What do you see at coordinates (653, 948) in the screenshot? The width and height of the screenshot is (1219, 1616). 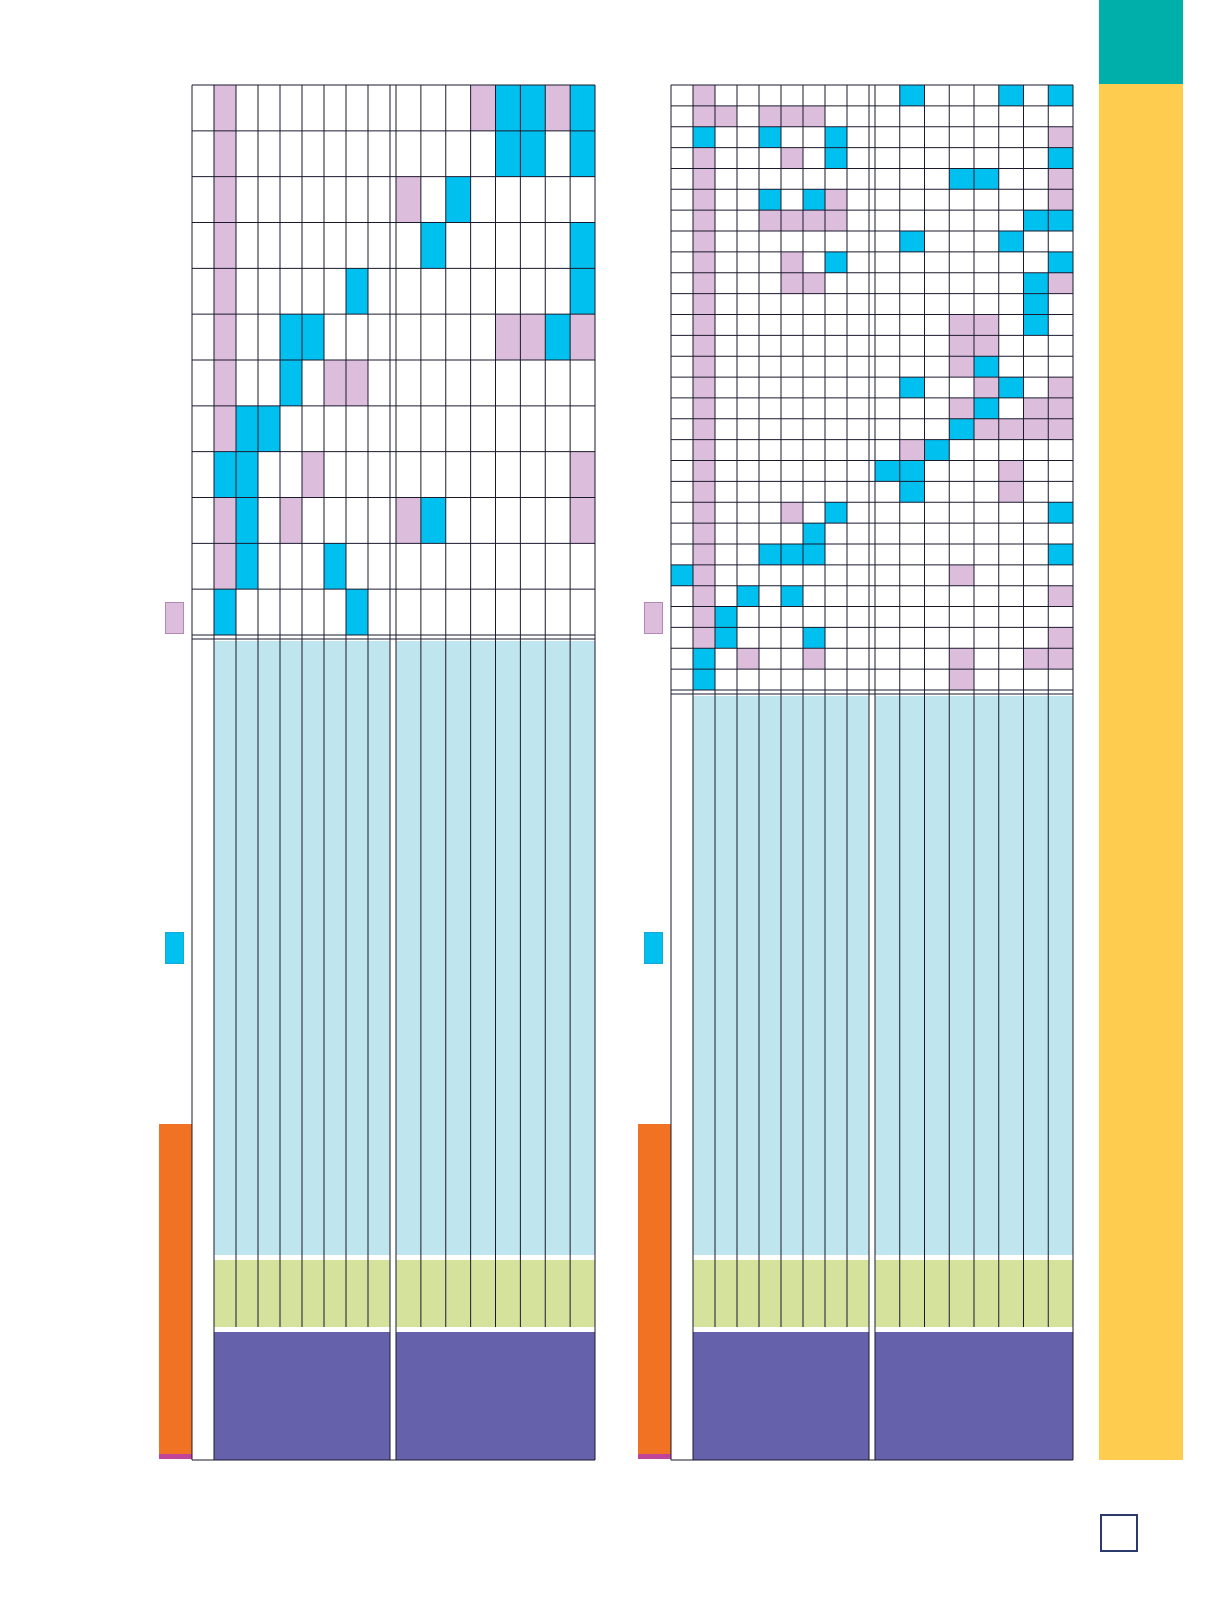 I see `assessment-legend-swatch-right` at bounding box center [653, 948].